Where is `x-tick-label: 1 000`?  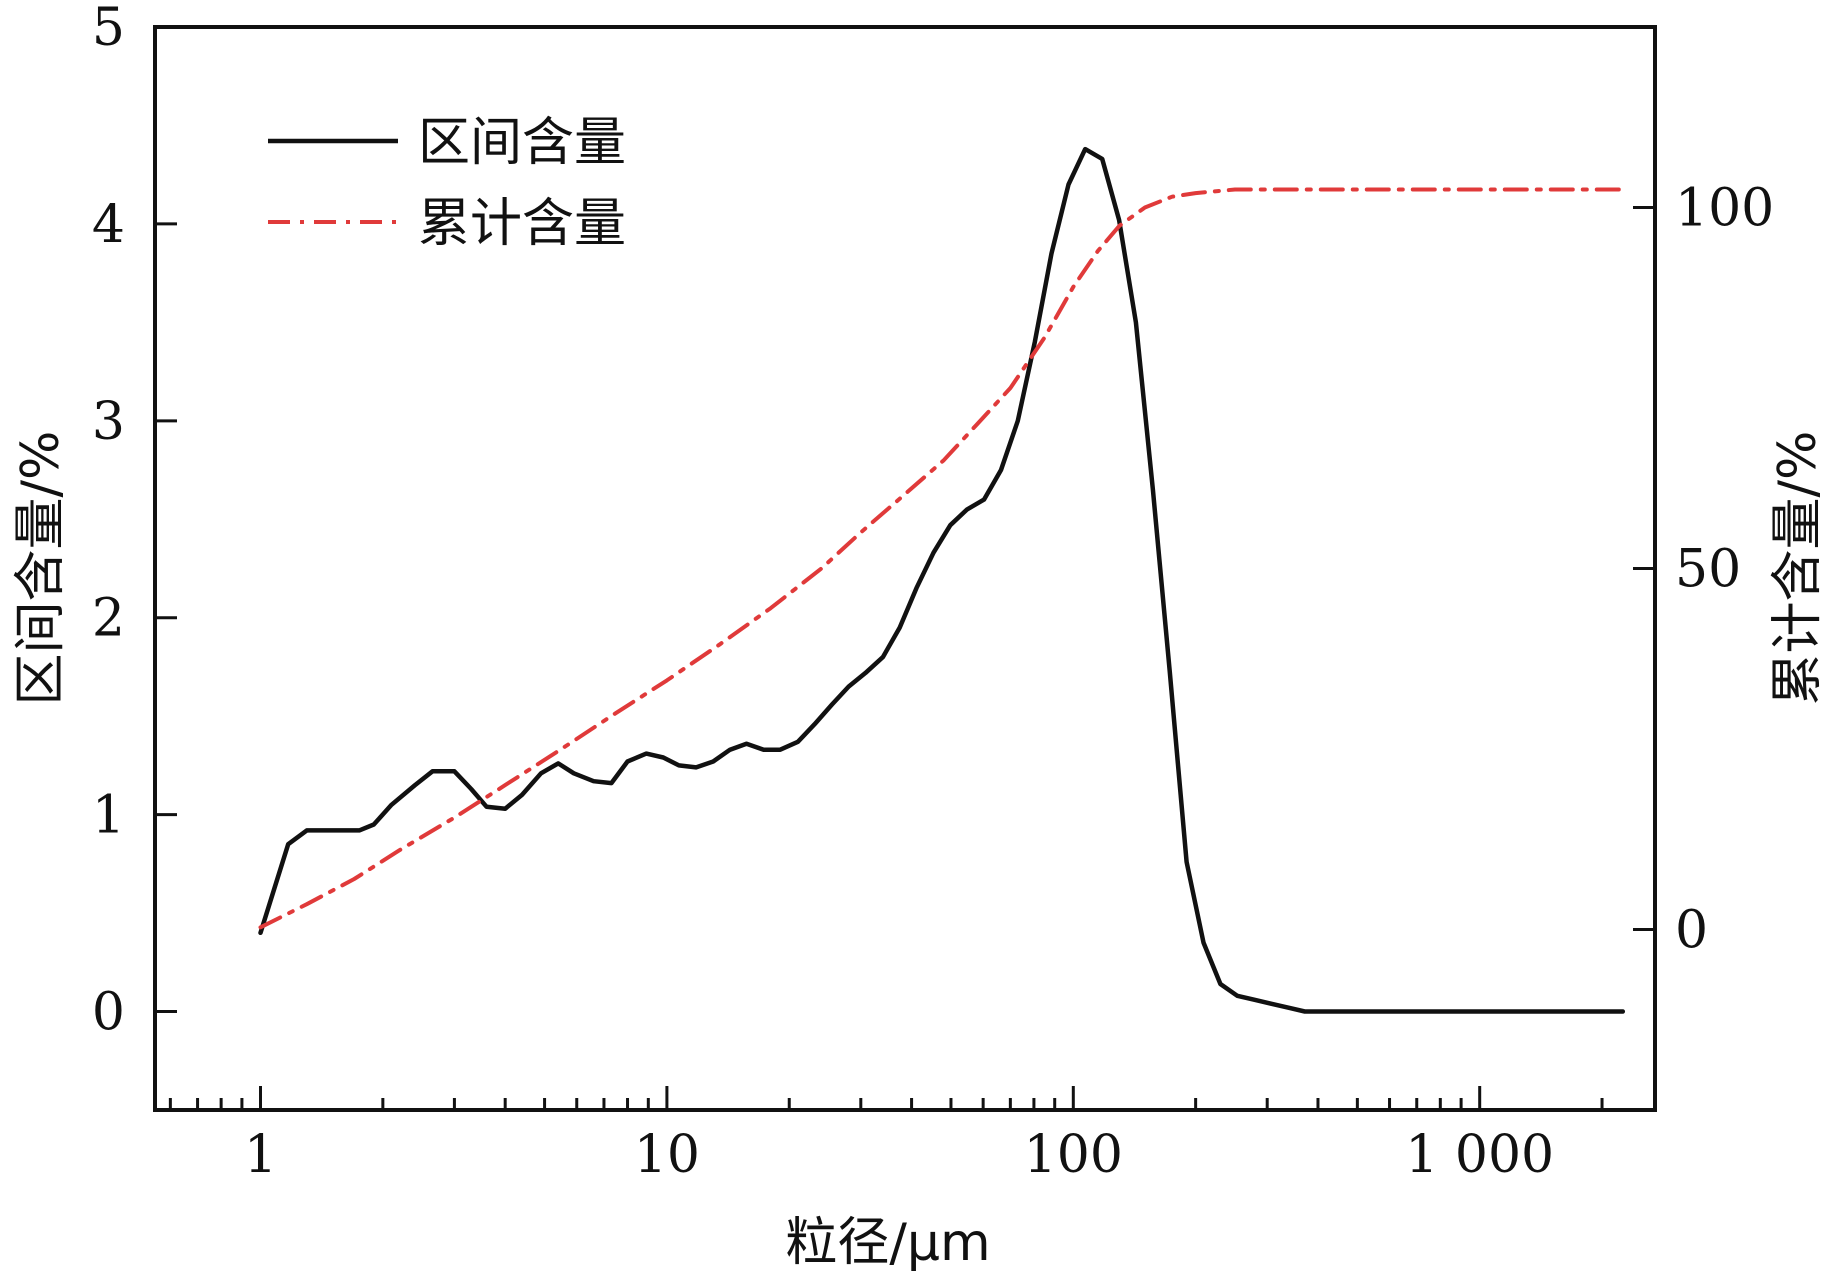 x-tick-label: 1 000 is located at coordinates (1479, 1155).